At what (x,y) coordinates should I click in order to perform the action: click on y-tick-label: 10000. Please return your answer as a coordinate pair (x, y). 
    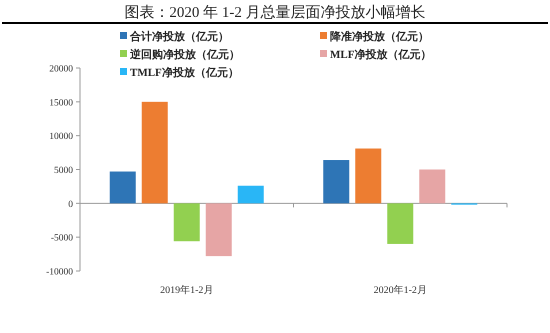
    Looking at the image, I should click on (61, 137).